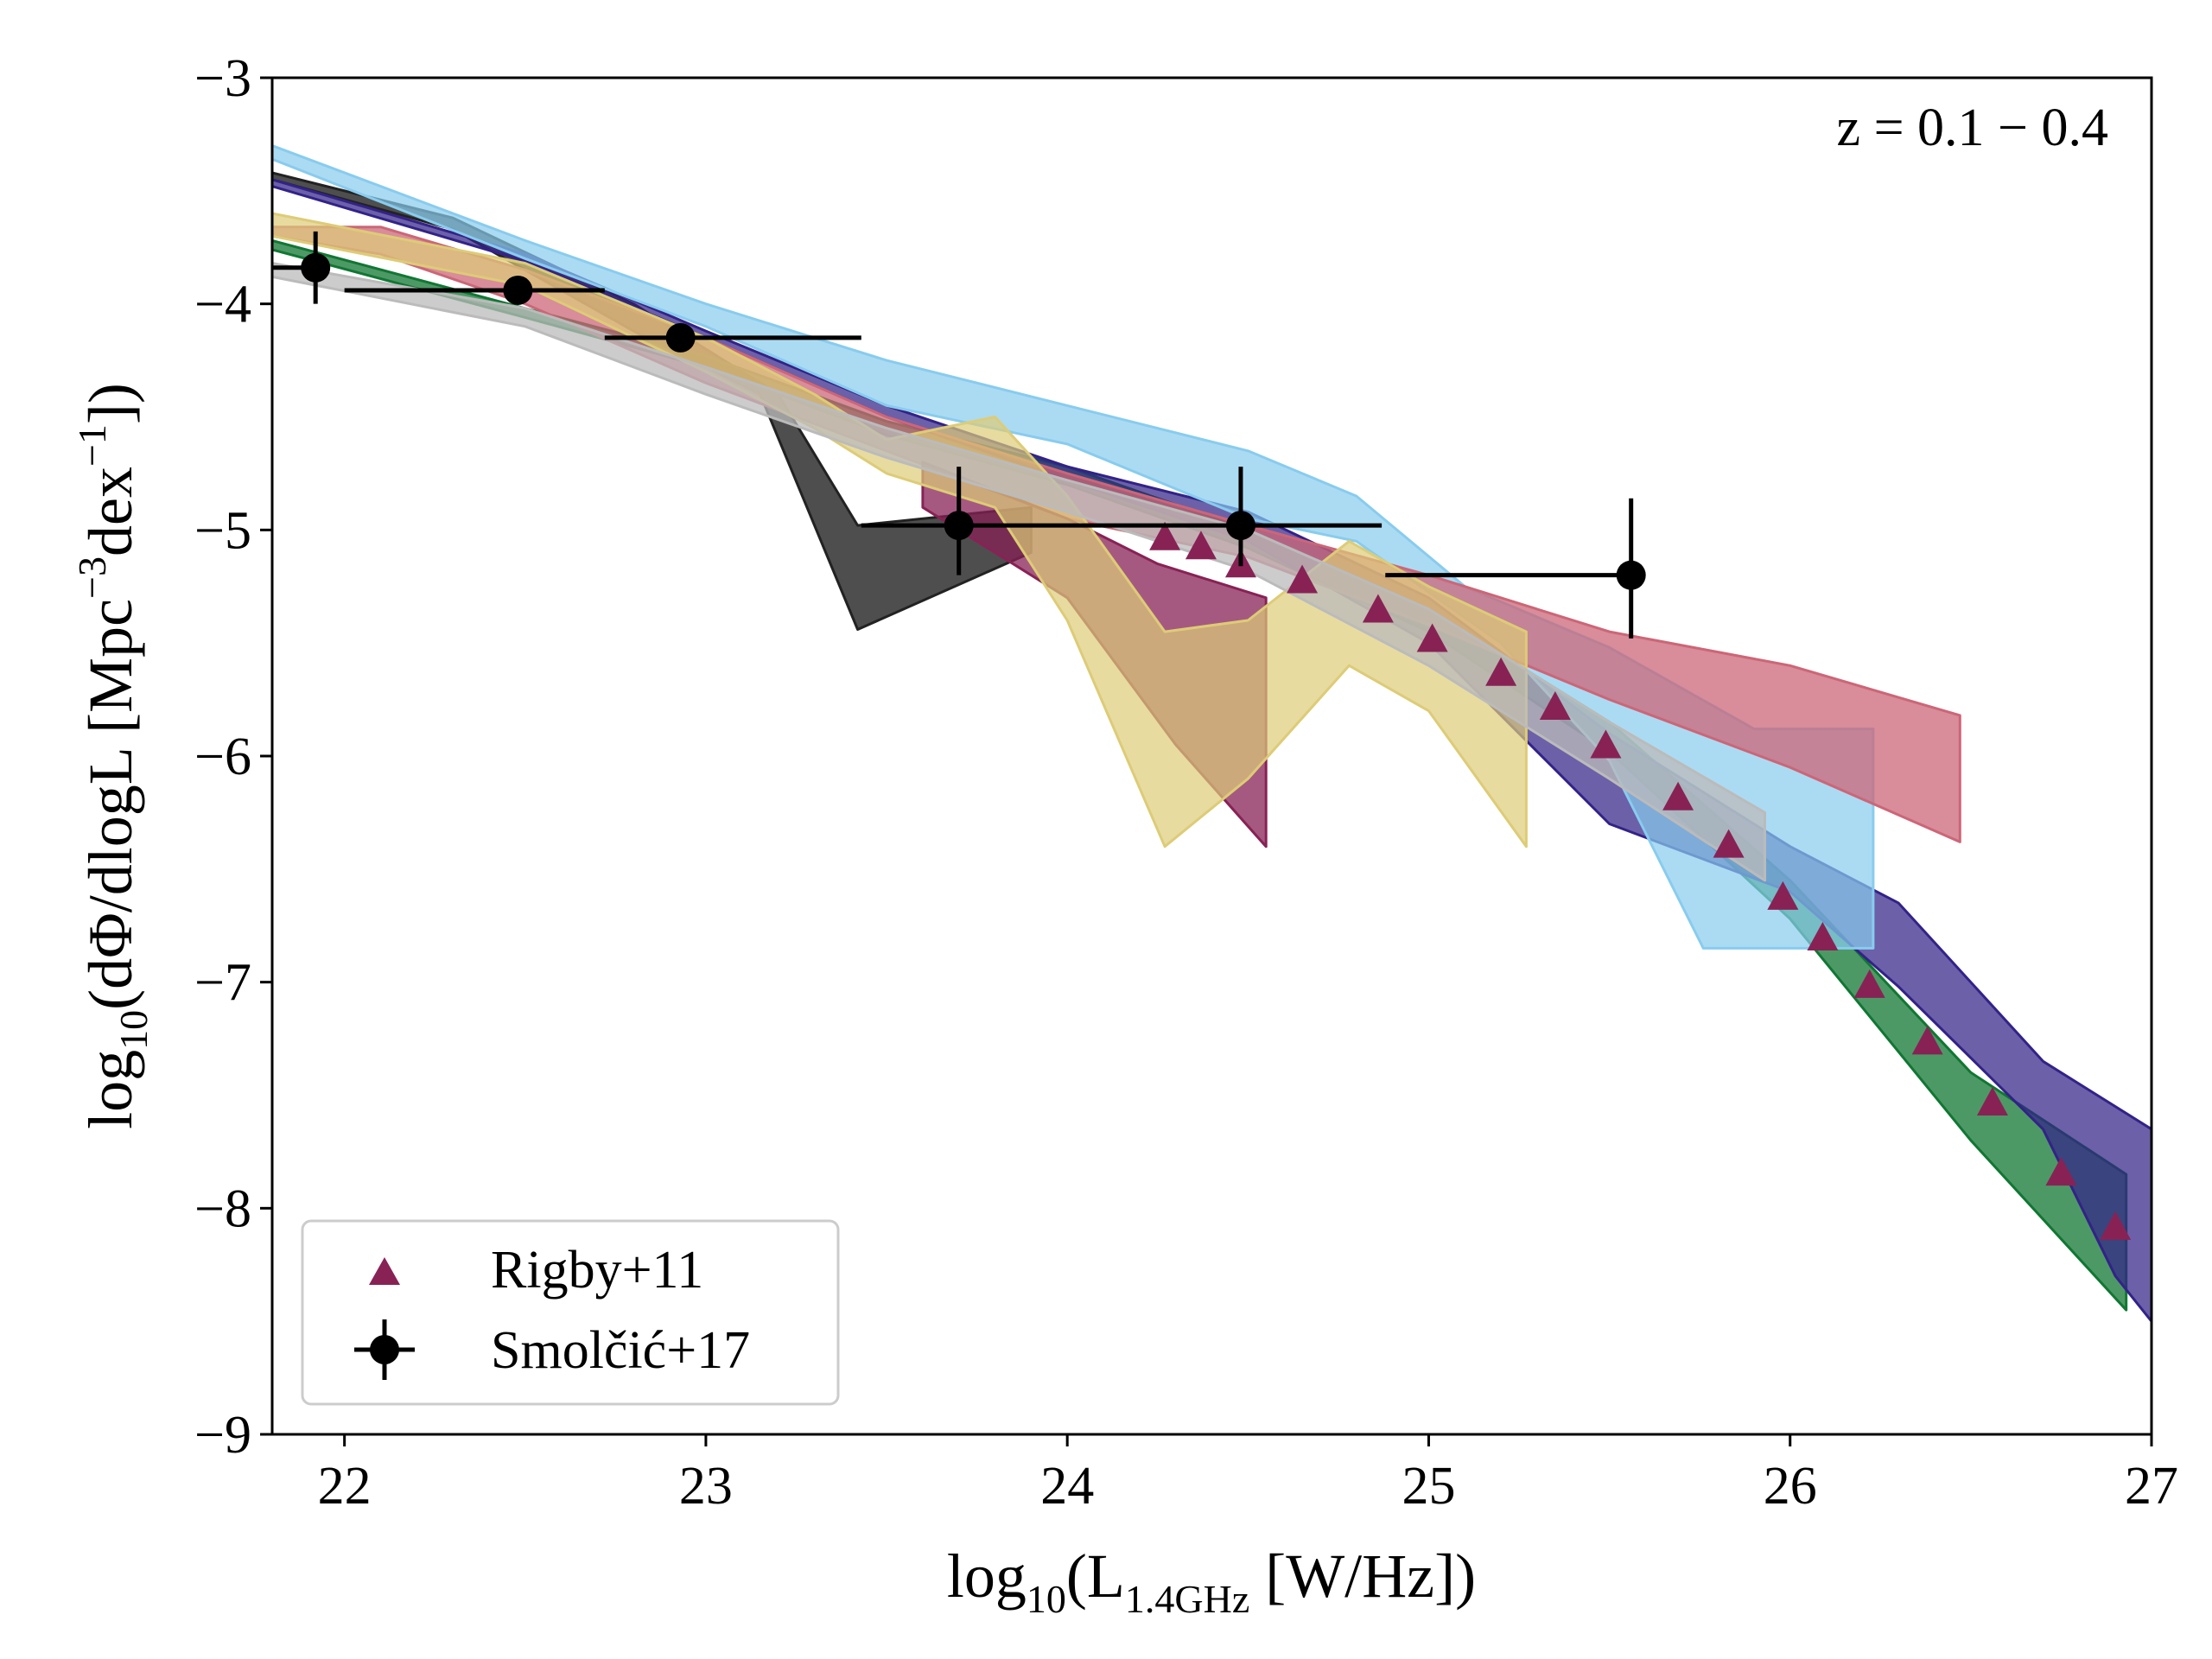 This screenshot has width=2212, height=1659. I want to click on y-axis-ticks: −3 −4 −5 −6 −7 −8 −9, so click(233, 757).